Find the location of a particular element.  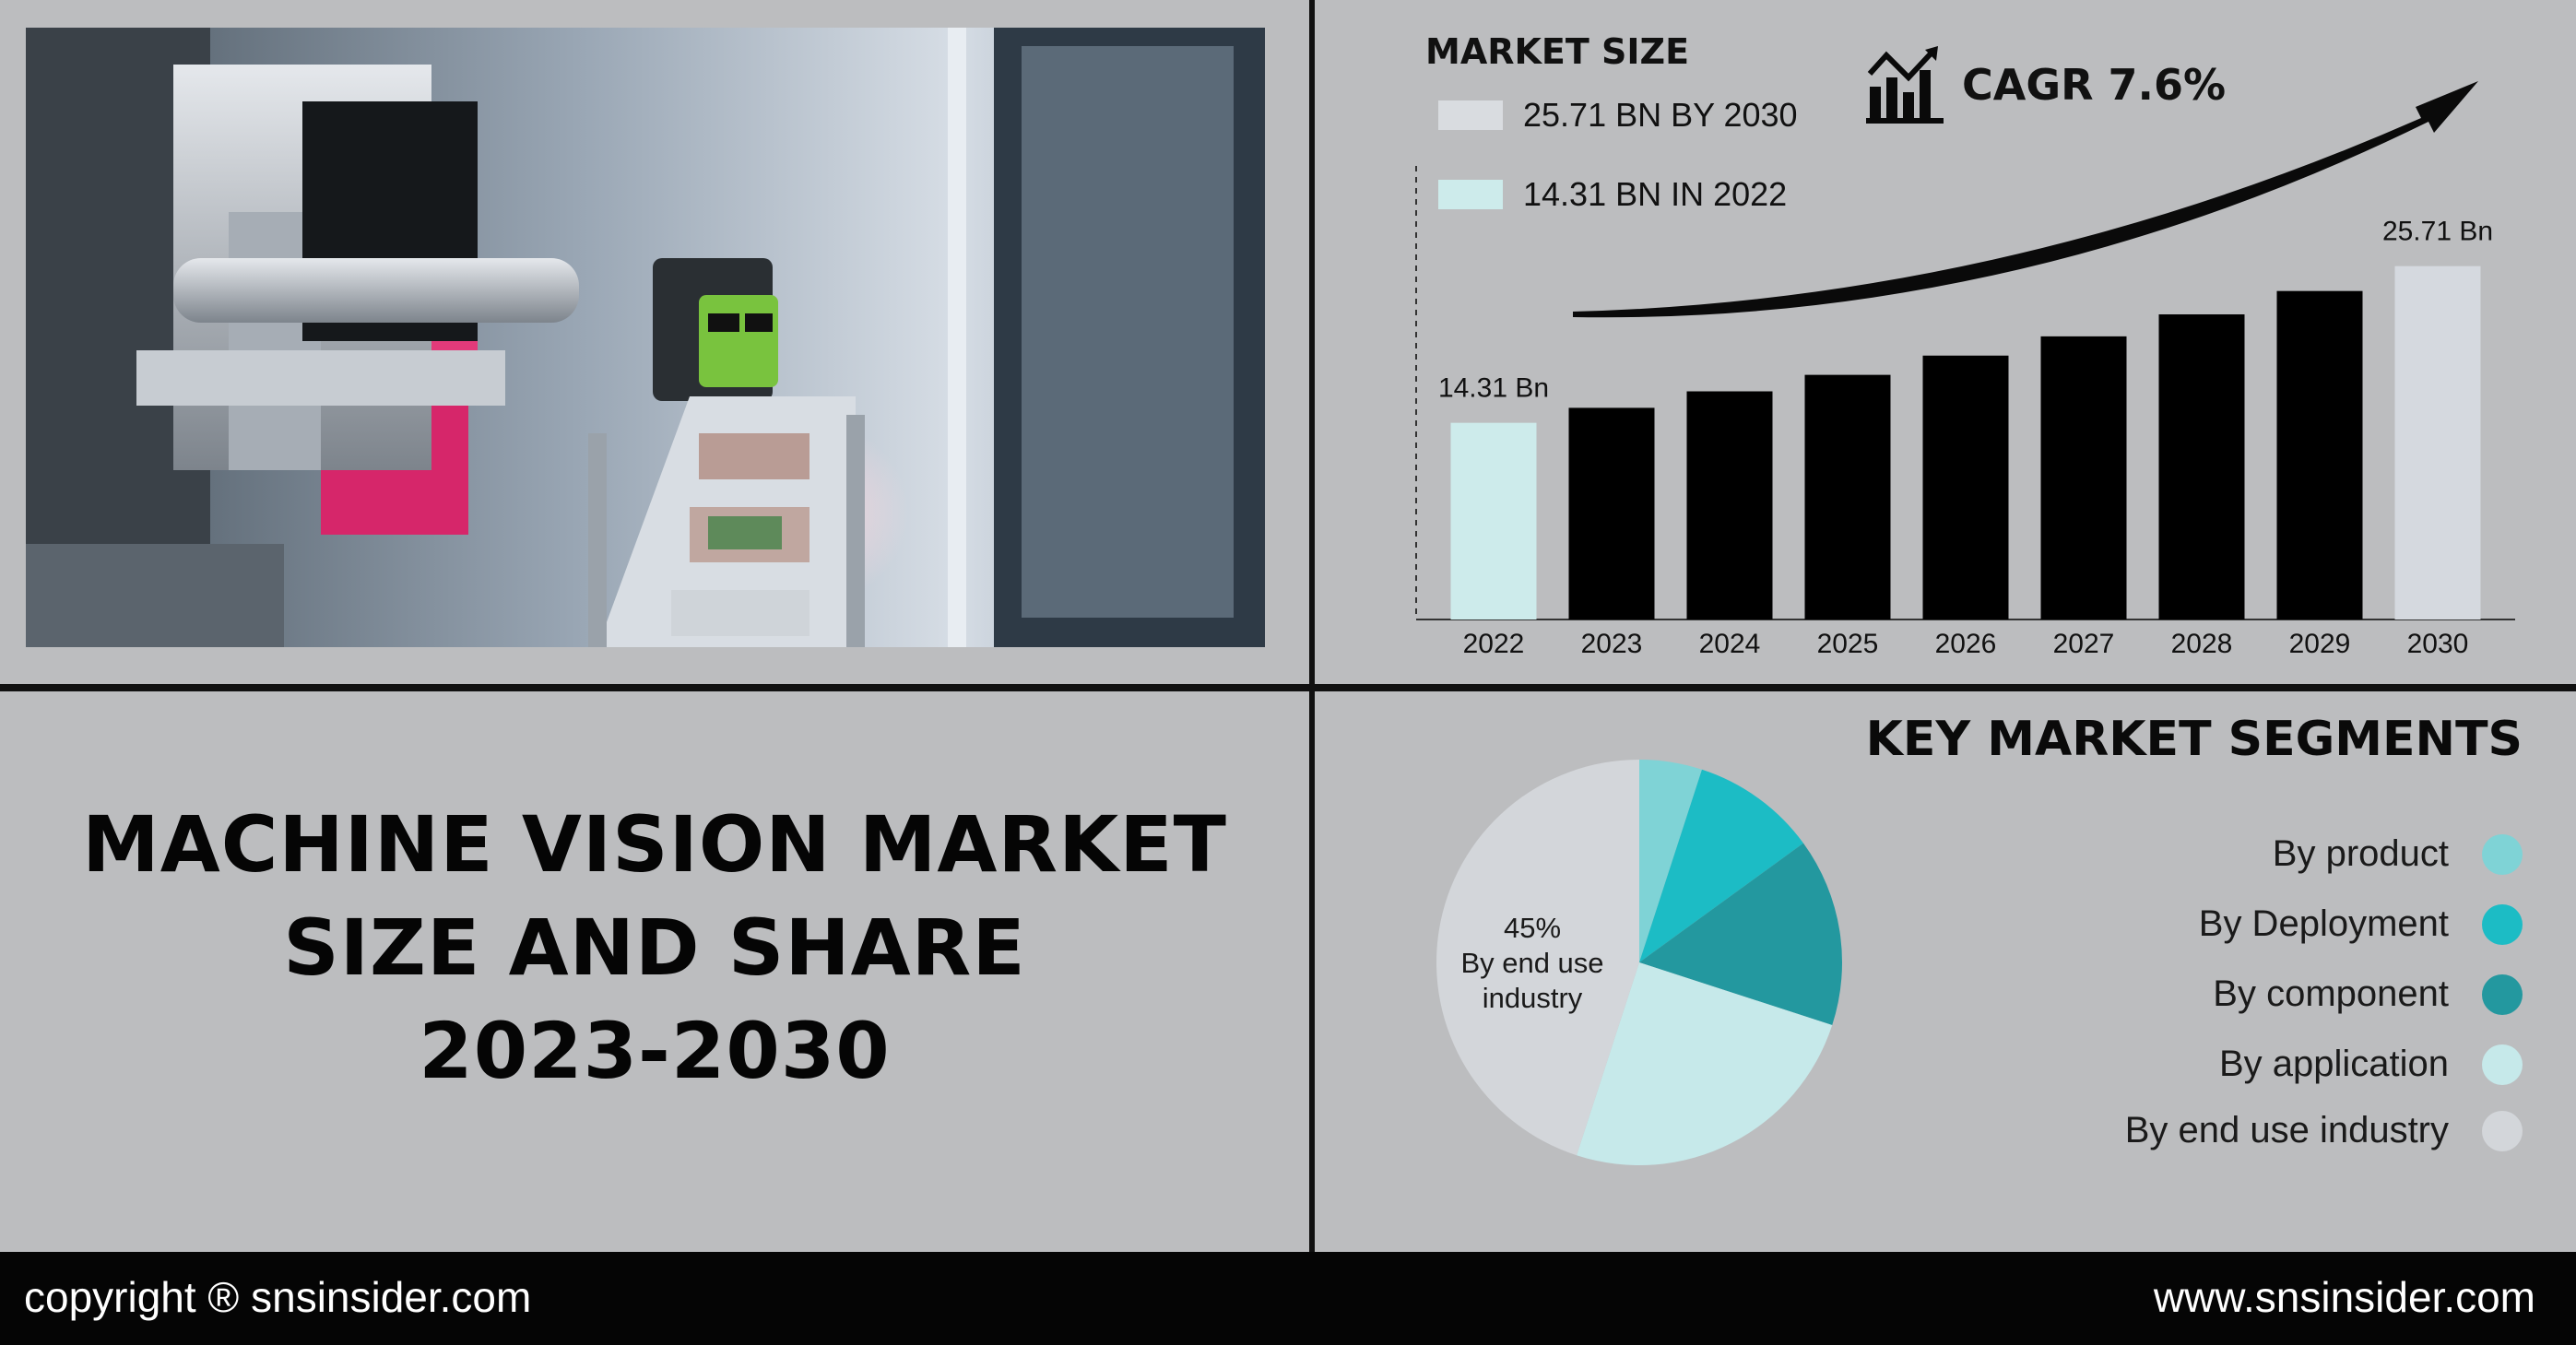

x-tick-label-2026: 2026 is located at coordinates (1966, 644).